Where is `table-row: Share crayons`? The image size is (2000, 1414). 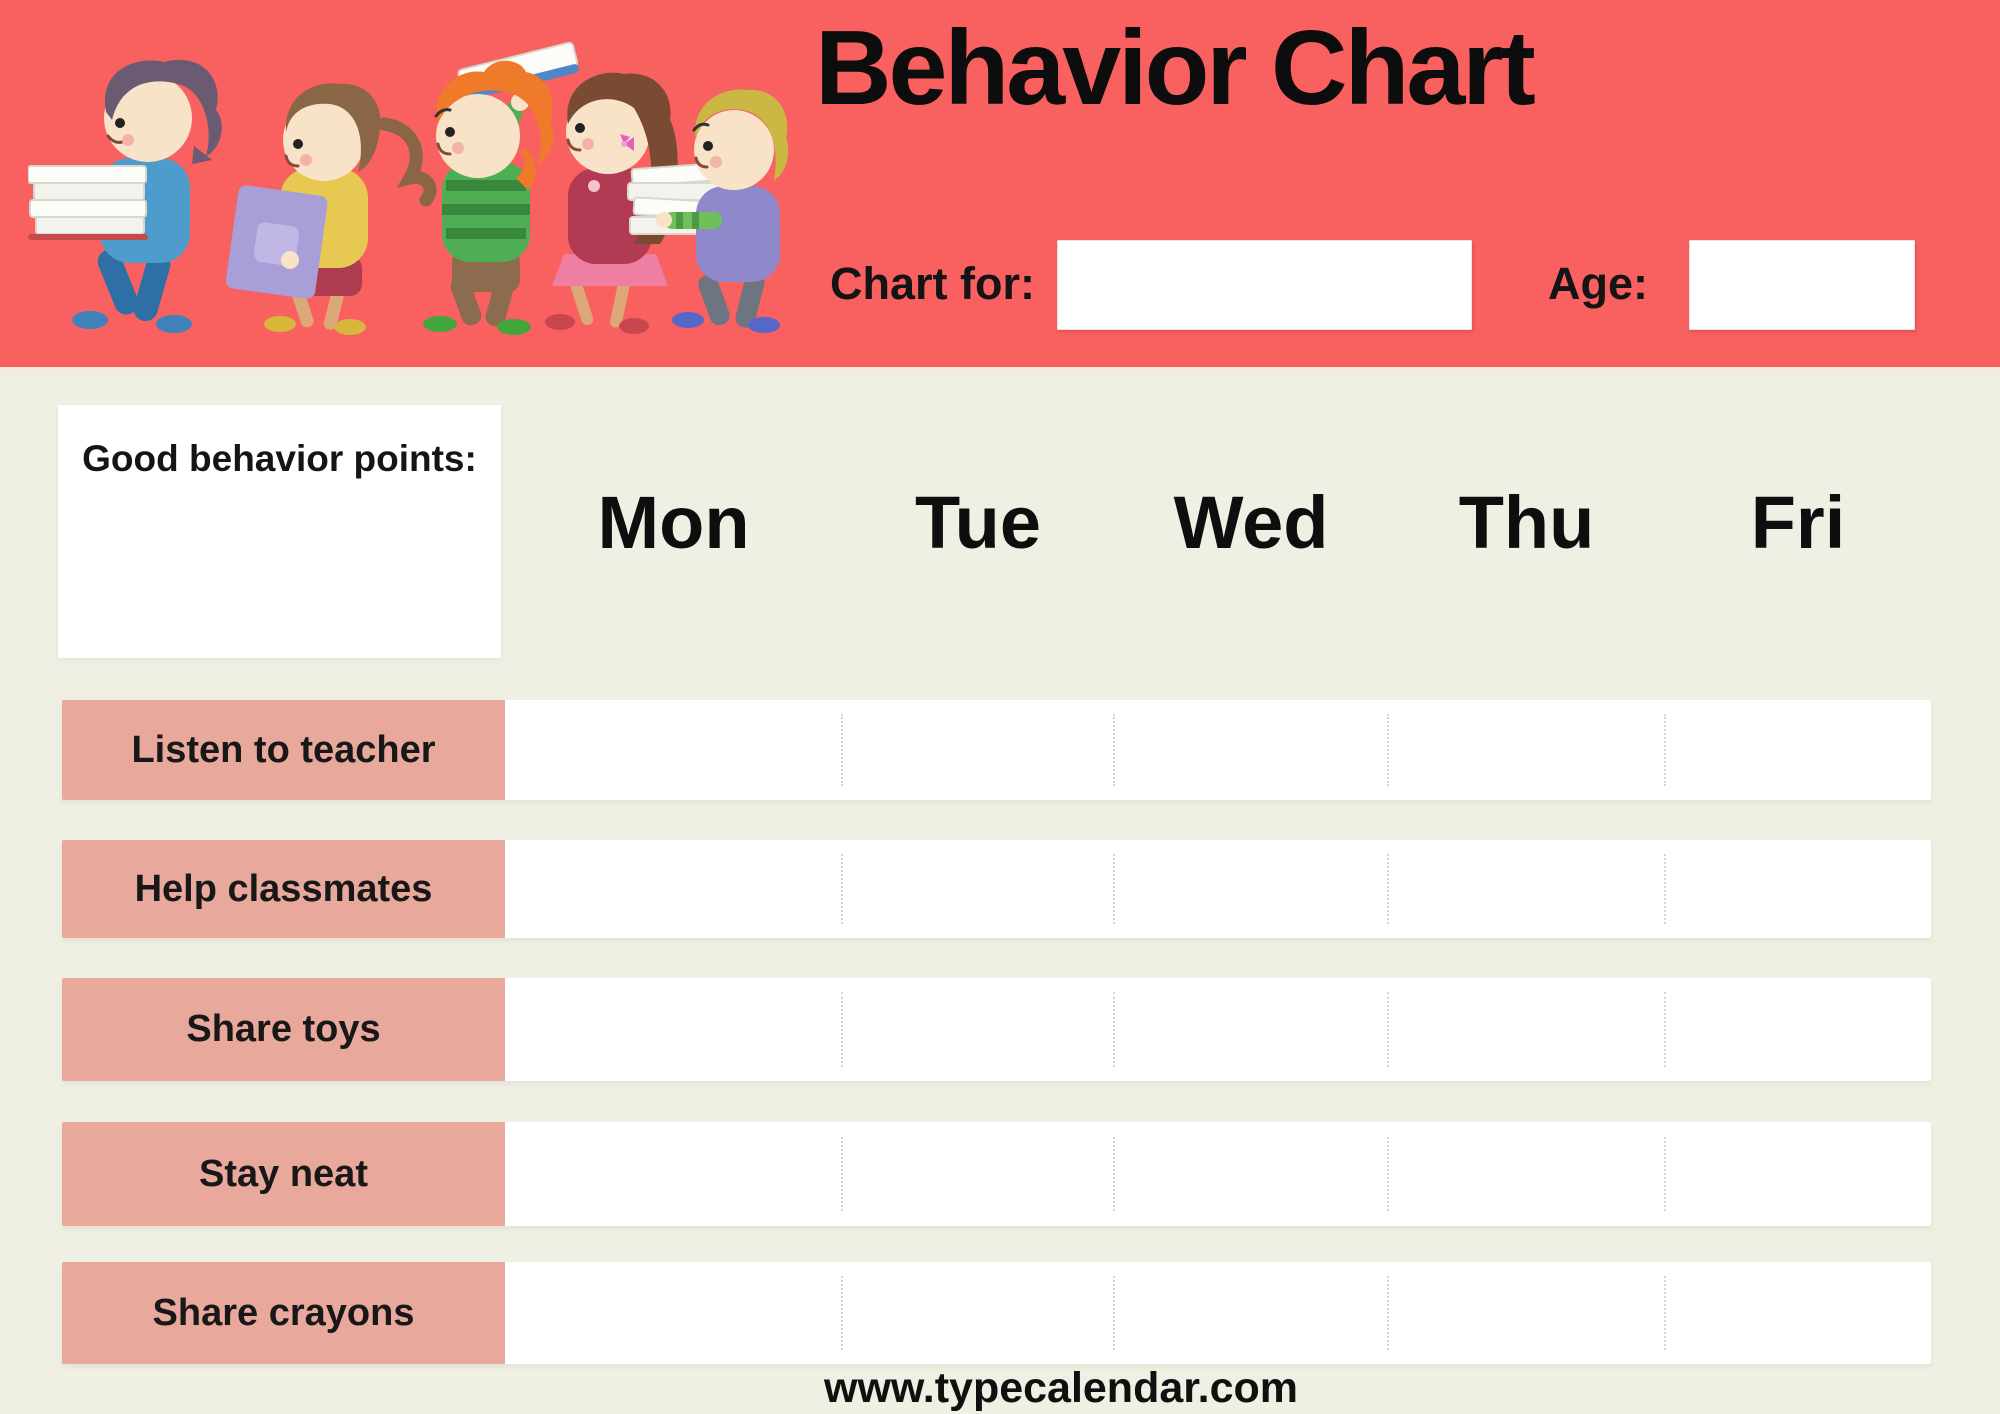
table-row: Share crayons is located at coordinates (996, 1313).